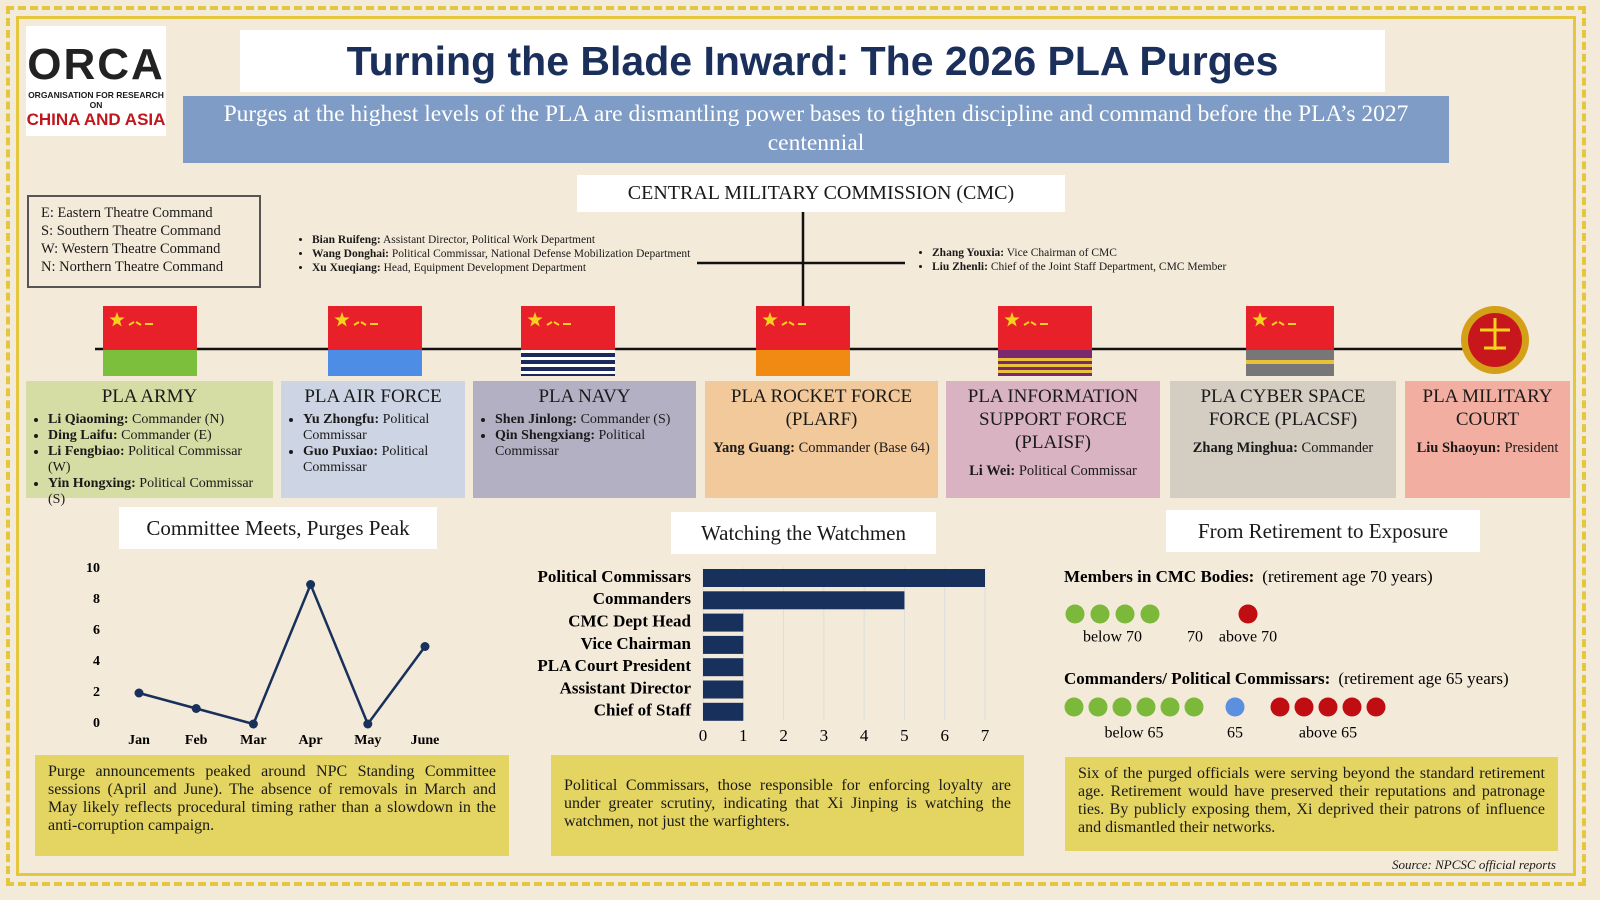  I want to click on y-tick-label: Chief of Staff, so click(643, 710).